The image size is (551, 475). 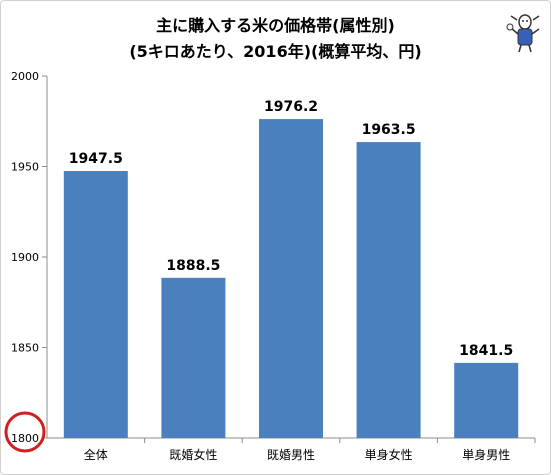 What do you see at coordinates (523, 33) in the screenshot?
I see `mascot-character-icon` at bounding box center [523, 33].